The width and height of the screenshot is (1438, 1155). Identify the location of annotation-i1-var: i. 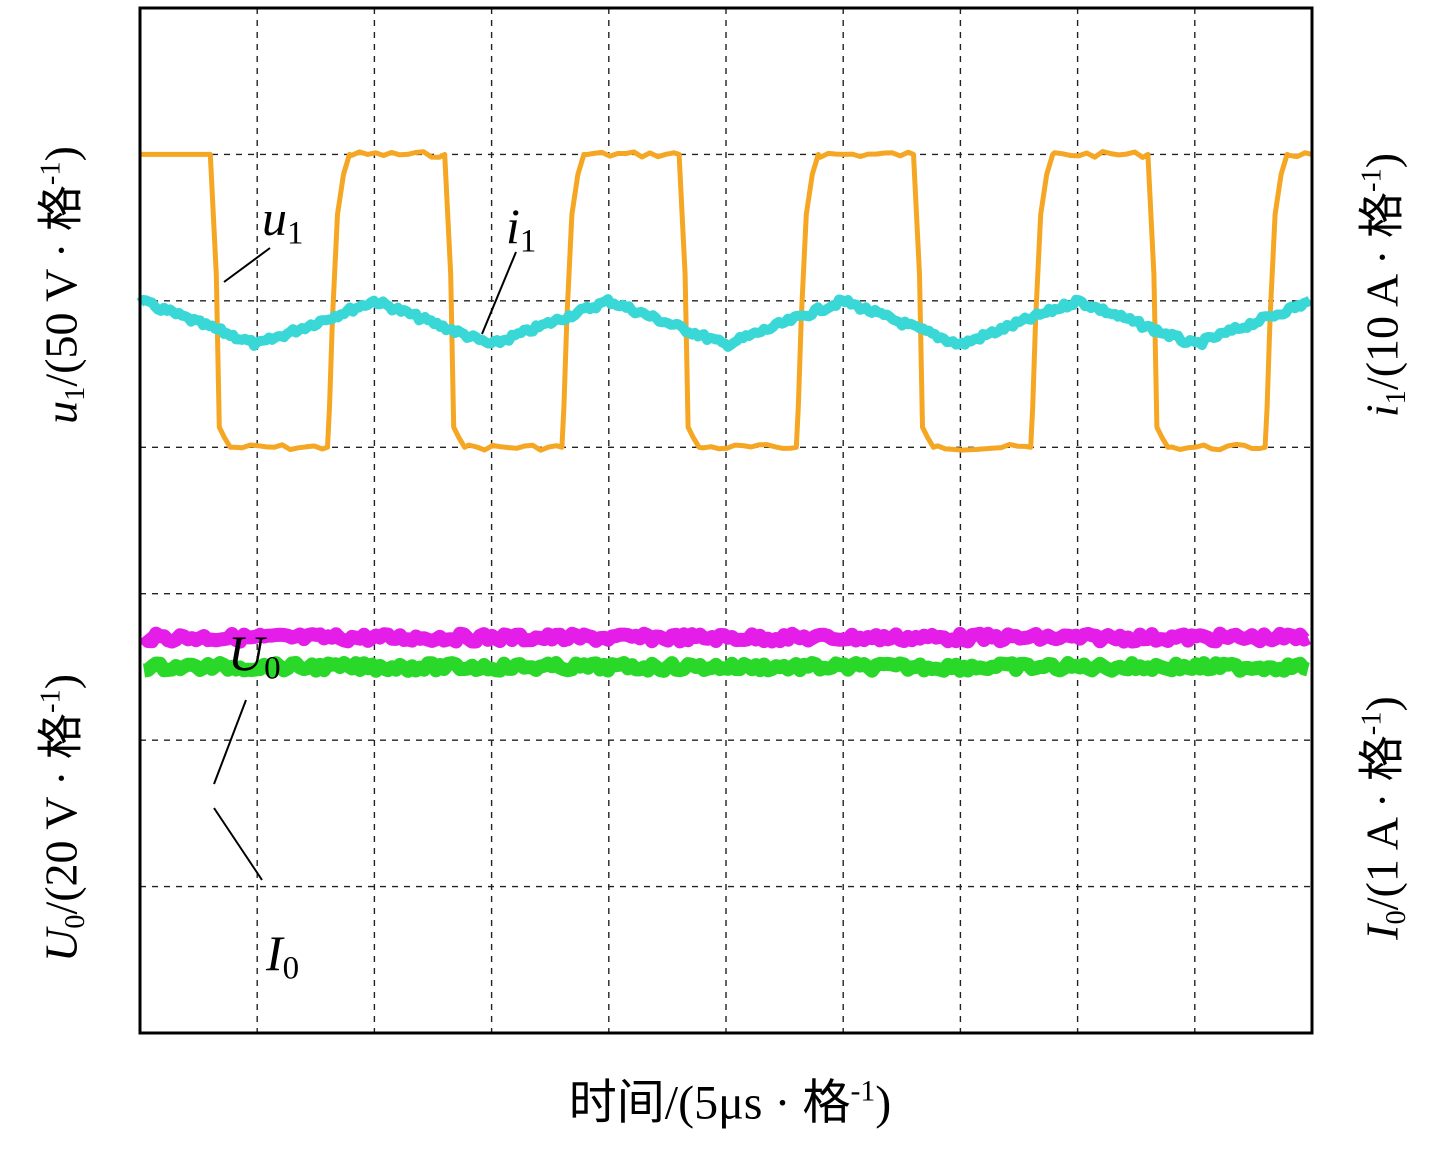
(513, 226).